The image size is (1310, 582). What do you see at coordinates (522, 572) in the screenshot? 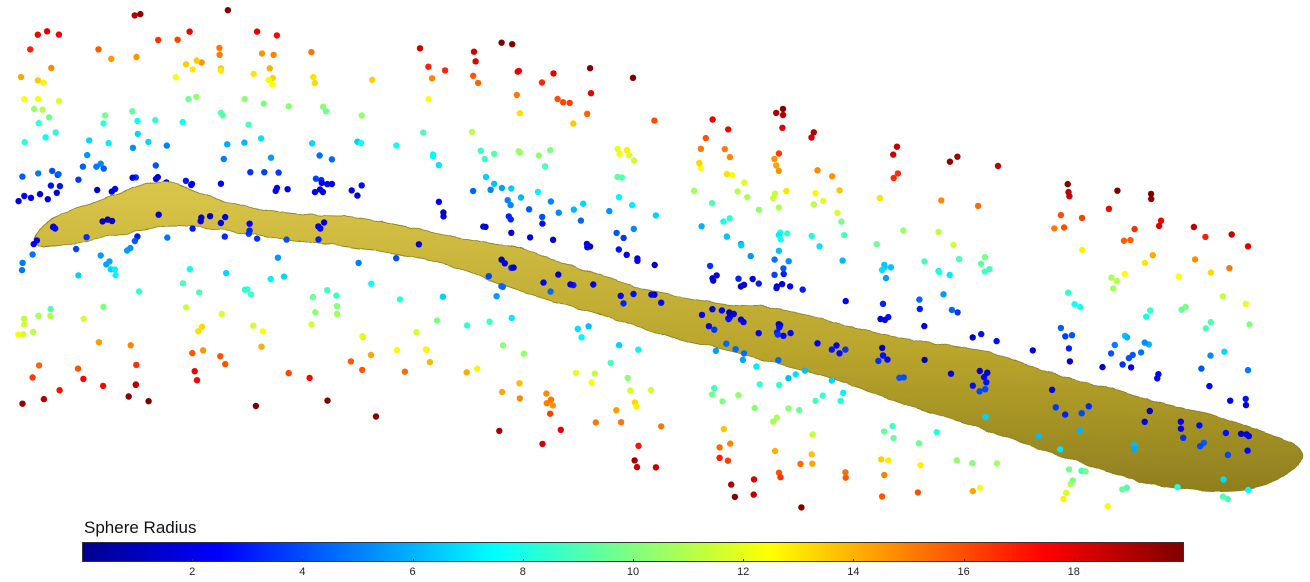
I see `colorbar-tick-label: 8` at bounding box center [522, 572].